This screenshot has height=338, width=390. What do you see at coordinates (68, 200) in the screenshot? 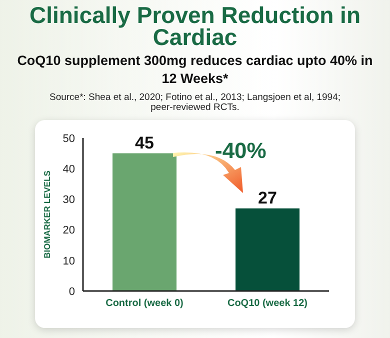
I see `y-tick-label: 30` at bounding box center [68, 200].